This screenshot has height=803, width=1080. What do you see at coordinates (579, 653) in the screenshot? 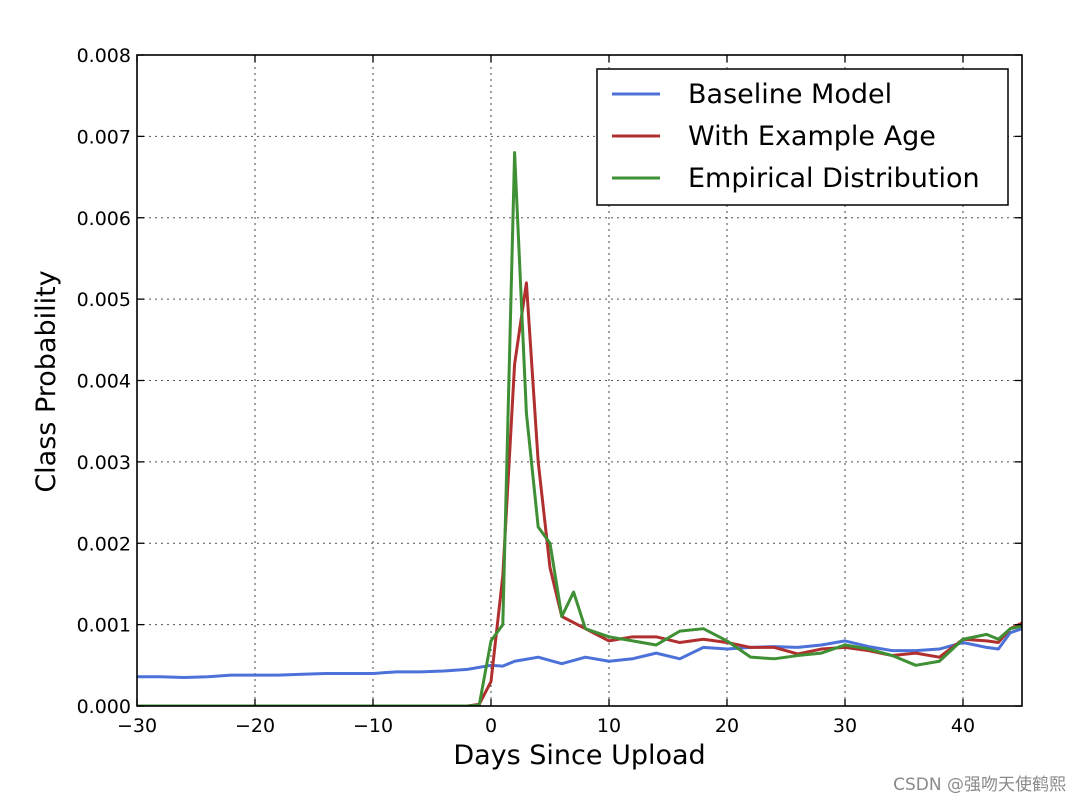
I see `series-line-baseline-model` at bounding box center [579, 653].